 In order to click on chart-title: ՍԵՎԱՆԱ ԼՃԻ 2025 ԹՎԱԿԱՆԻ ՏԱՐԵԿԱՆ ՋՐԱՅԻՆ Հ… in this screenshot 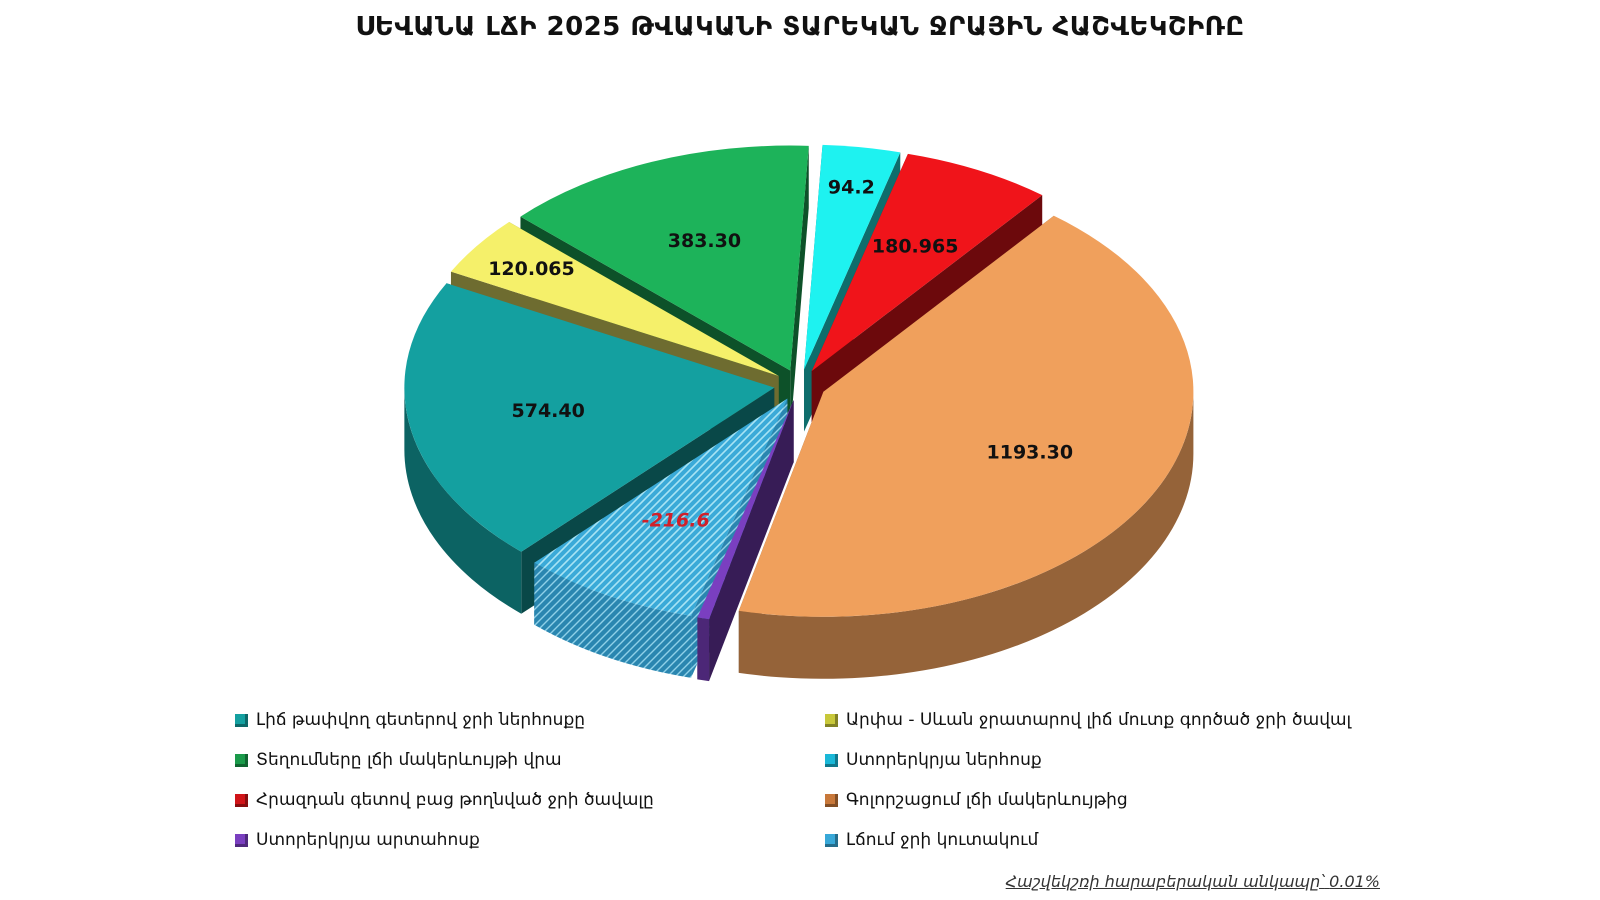, I will do `click(800, 27)`.